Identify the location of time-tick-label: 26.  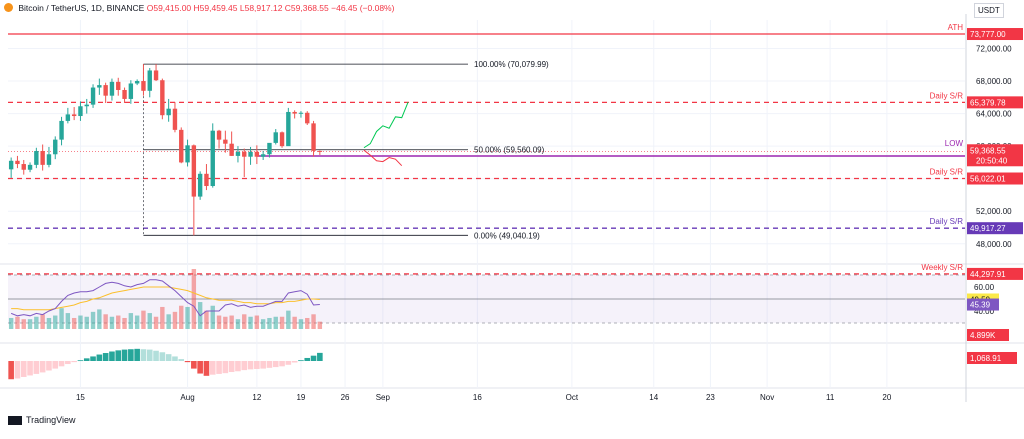
(345, 397).